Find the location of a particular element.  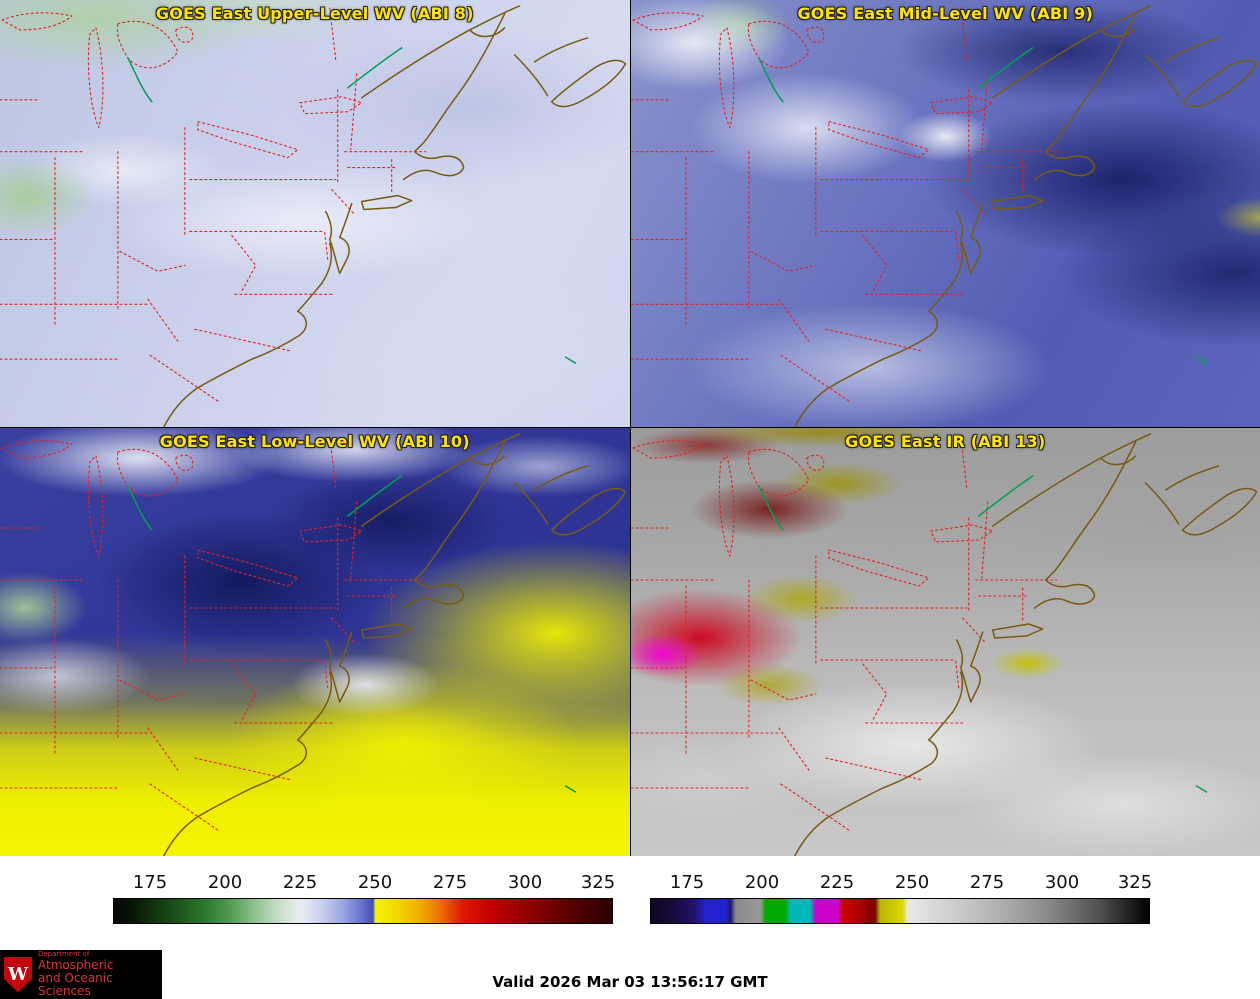

panel-title-abi8: GOES East Upper-Level WV (ABI 8) is located at coordinates (314, 13).